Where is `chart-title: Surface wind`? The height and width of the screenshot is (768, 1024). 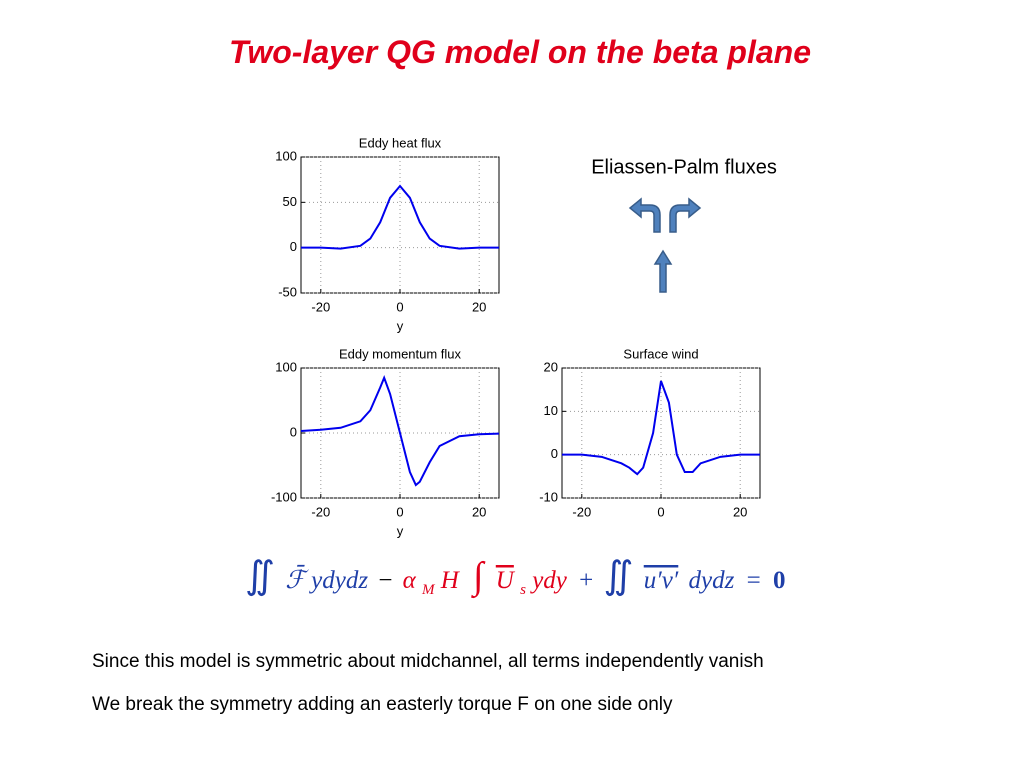
chart-title: Surface wind is located at coordinates (660, 353).